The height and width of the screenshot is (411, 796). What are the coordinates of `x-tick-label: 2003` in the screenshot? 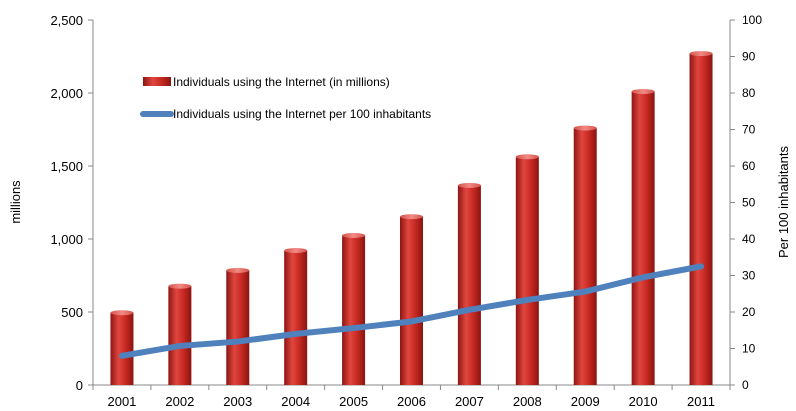 It's located at (237, 401).